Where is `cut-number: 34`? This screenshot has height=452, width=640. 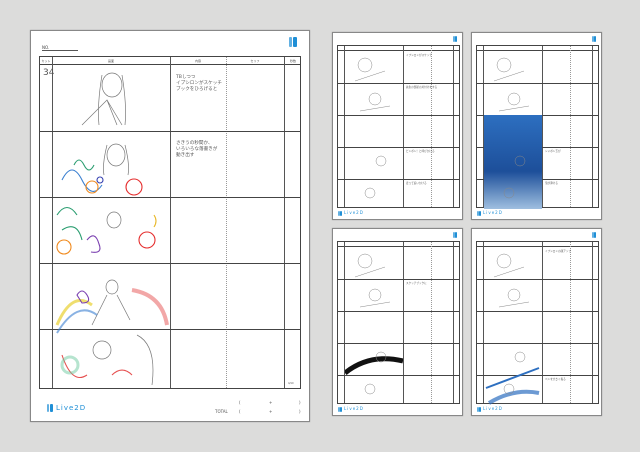
cut-number: 34 is located at coordinates (49, 73).